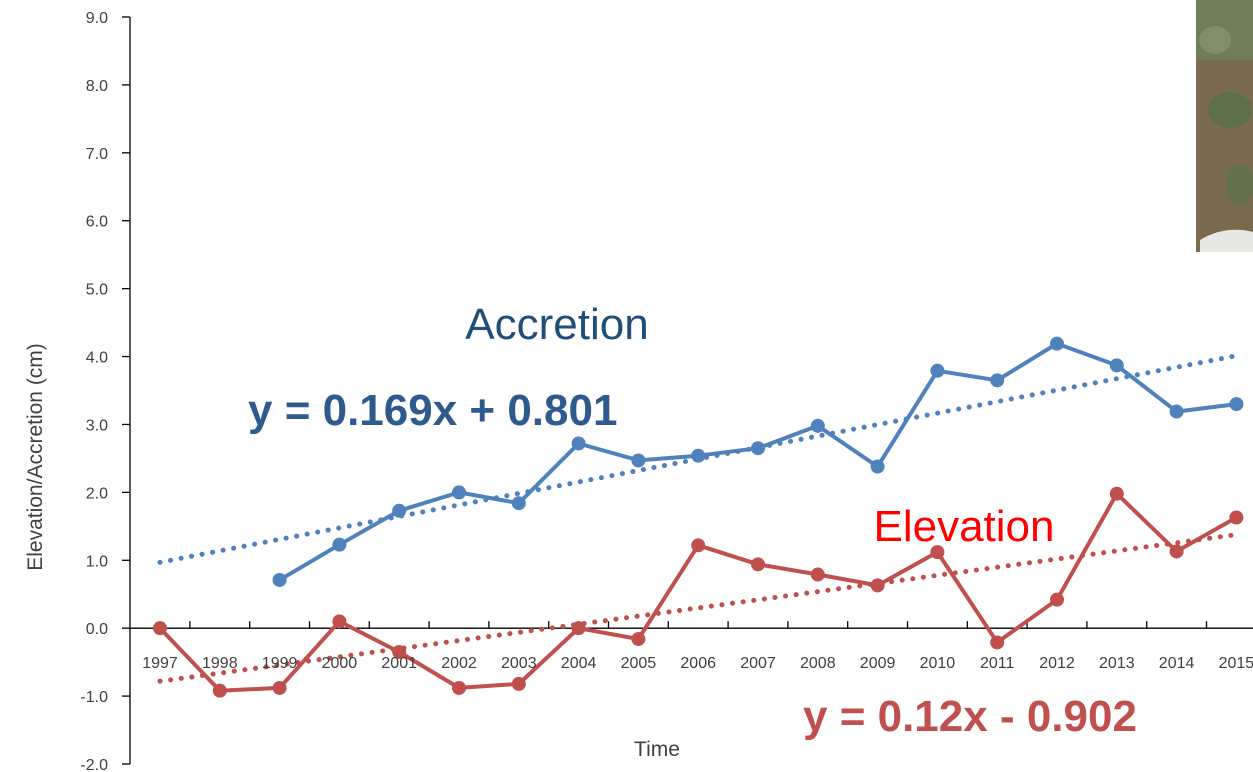  I want to click on y-tick-label: 4.0, so click(97, 358).